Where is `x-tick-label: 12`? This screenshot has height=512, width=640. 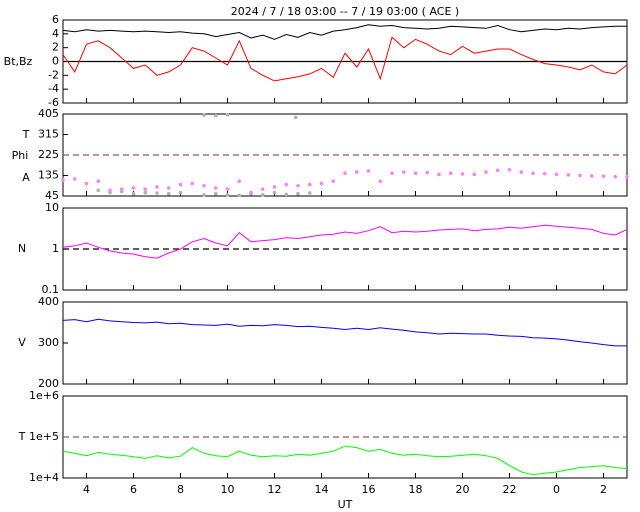
x-tick-label: 12 is located at coordinates (275, 489).